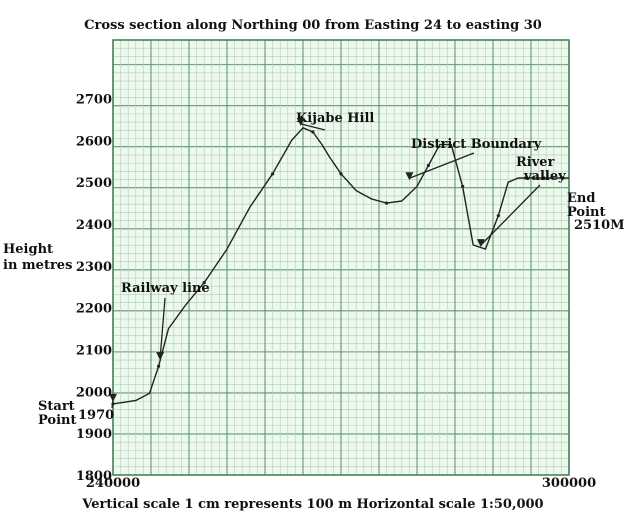  What do you see at coordinates (581, 198) in the screenshot?
I see `annotation-label: End` at bounding box center [581, 198].